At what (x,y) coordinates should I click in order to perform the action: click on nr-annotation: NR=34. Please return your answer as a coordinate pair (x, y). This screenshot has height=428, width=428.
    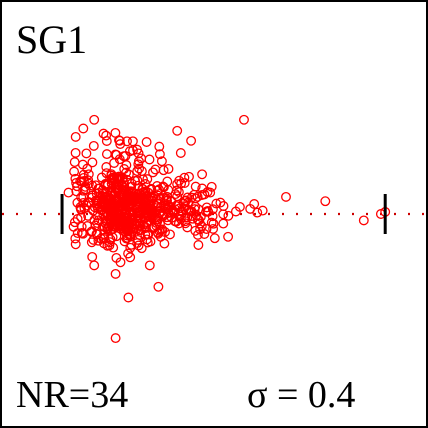
    Looking at the image, I should click on (72, 395).